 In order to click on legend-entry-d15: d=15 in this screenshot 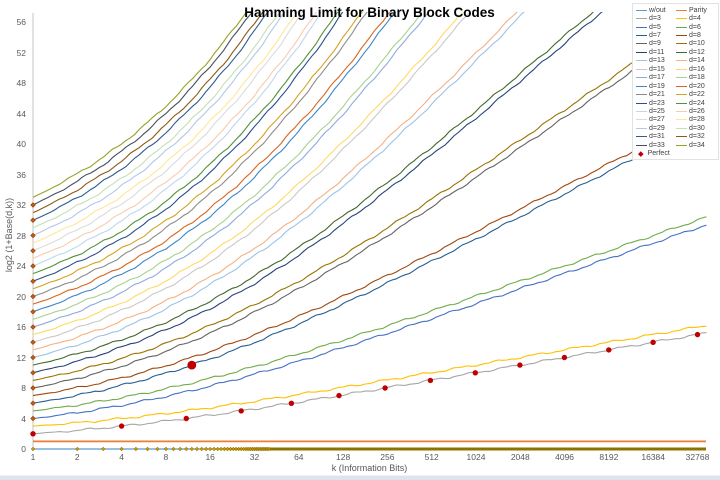, I will do `click(656, 69)`.